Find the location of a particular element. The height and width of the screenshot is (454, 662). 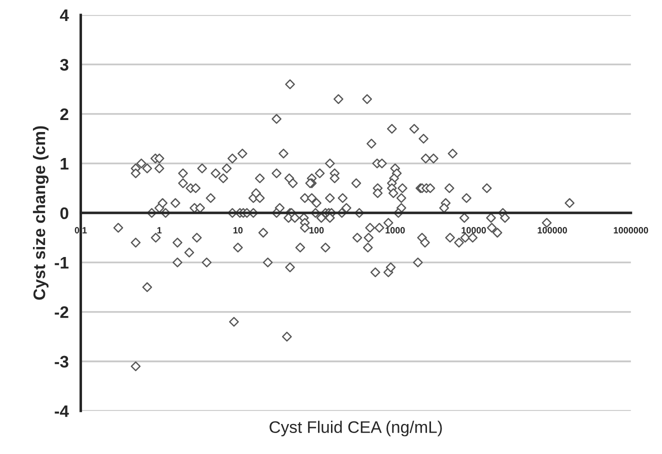

y-tick-label: -1 is located at coordinates (61, 262).